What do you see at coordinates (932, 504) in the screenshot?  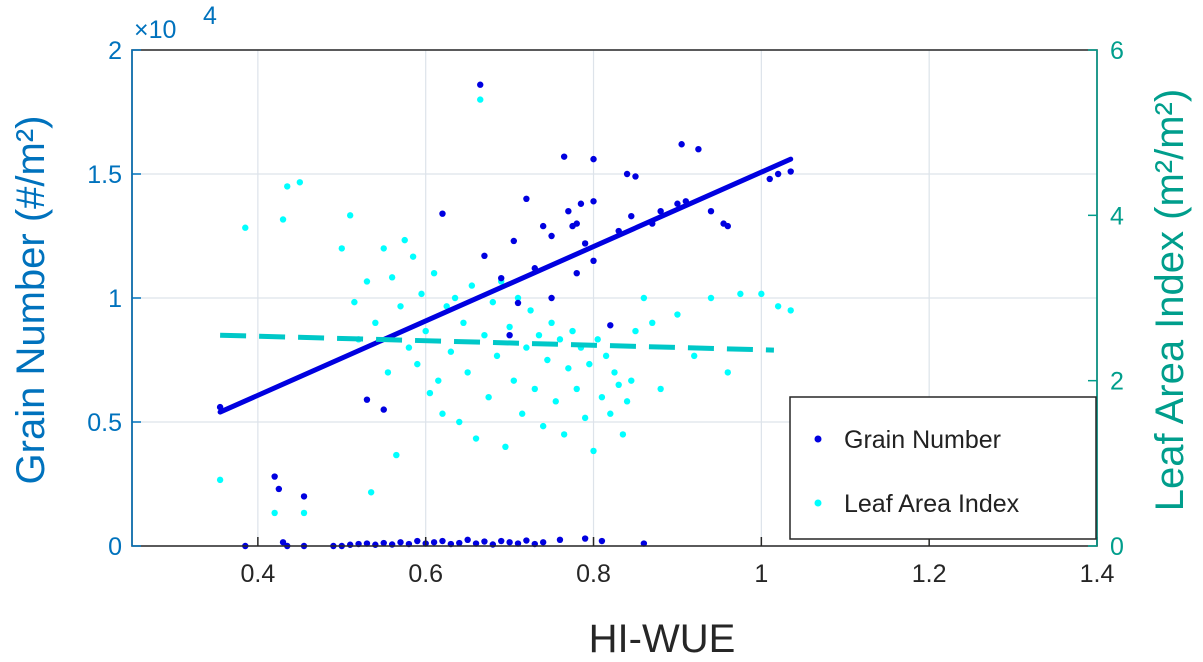 I see `legend-label-leaf-area-index: Leaf Area Index` at bounding box center [932, 504].